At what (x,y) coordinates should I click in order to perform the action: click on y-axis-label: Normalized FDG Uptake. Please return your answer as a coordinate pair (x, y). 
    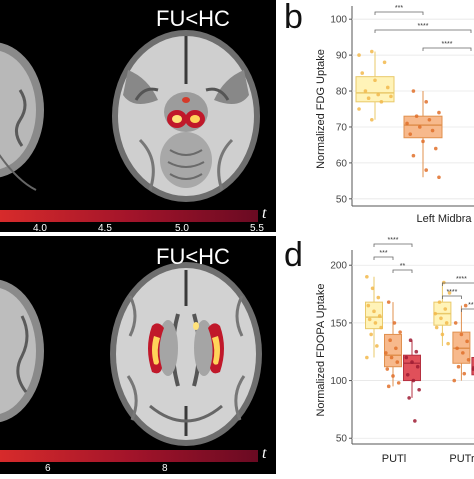
    Looking at the image, I should click on (321, 109).